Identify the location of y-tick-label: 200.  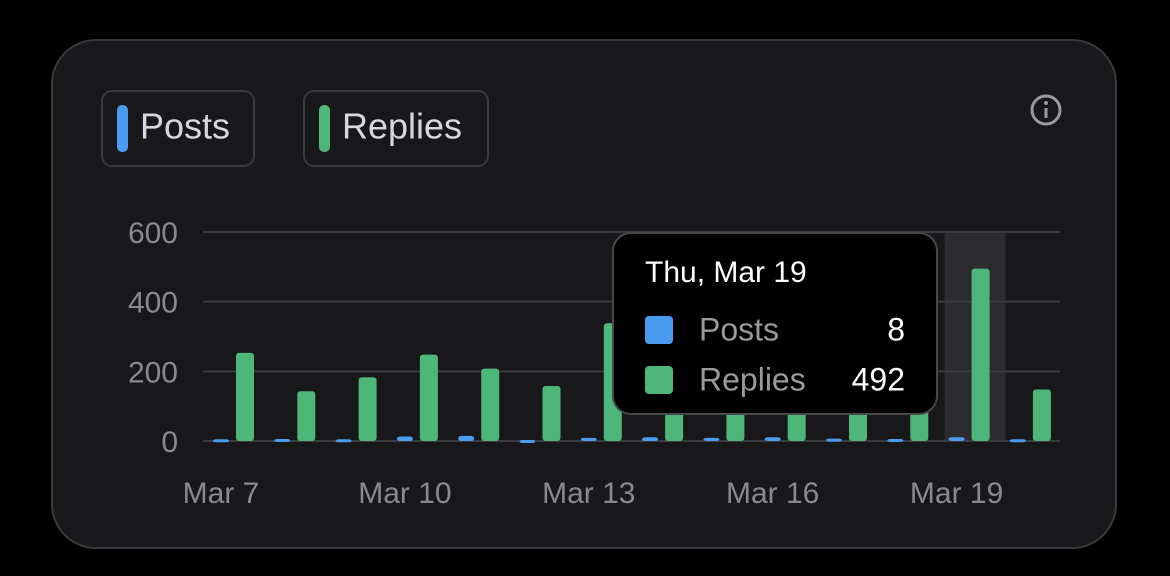
(153, 372).